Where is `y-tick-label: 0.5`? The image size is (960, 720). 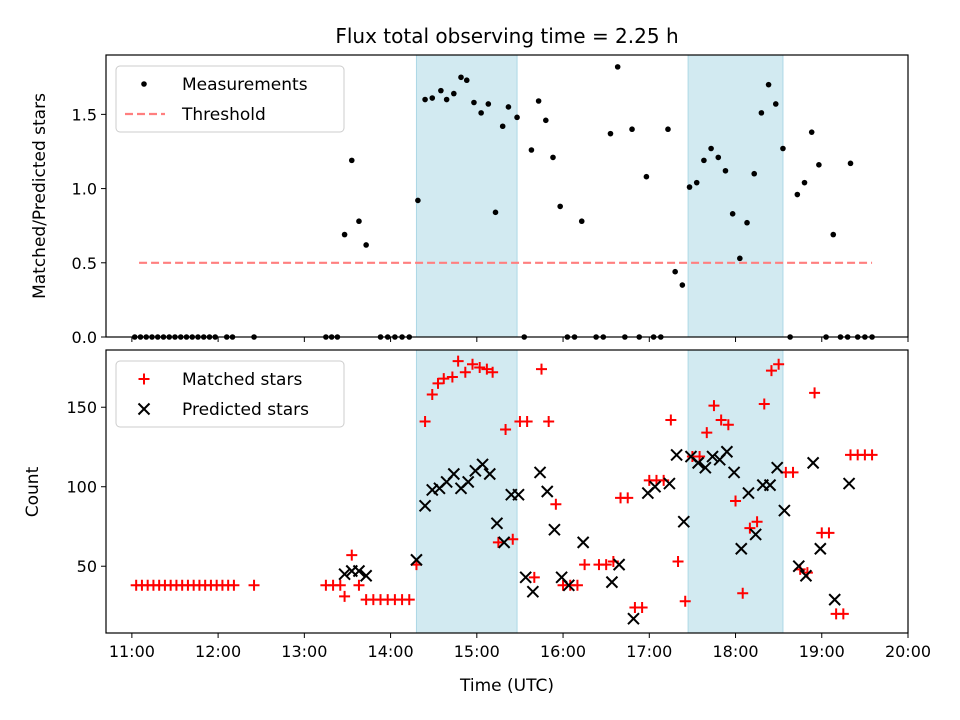 y-tick-label: 0.5 is located at coordinates (84, 263).